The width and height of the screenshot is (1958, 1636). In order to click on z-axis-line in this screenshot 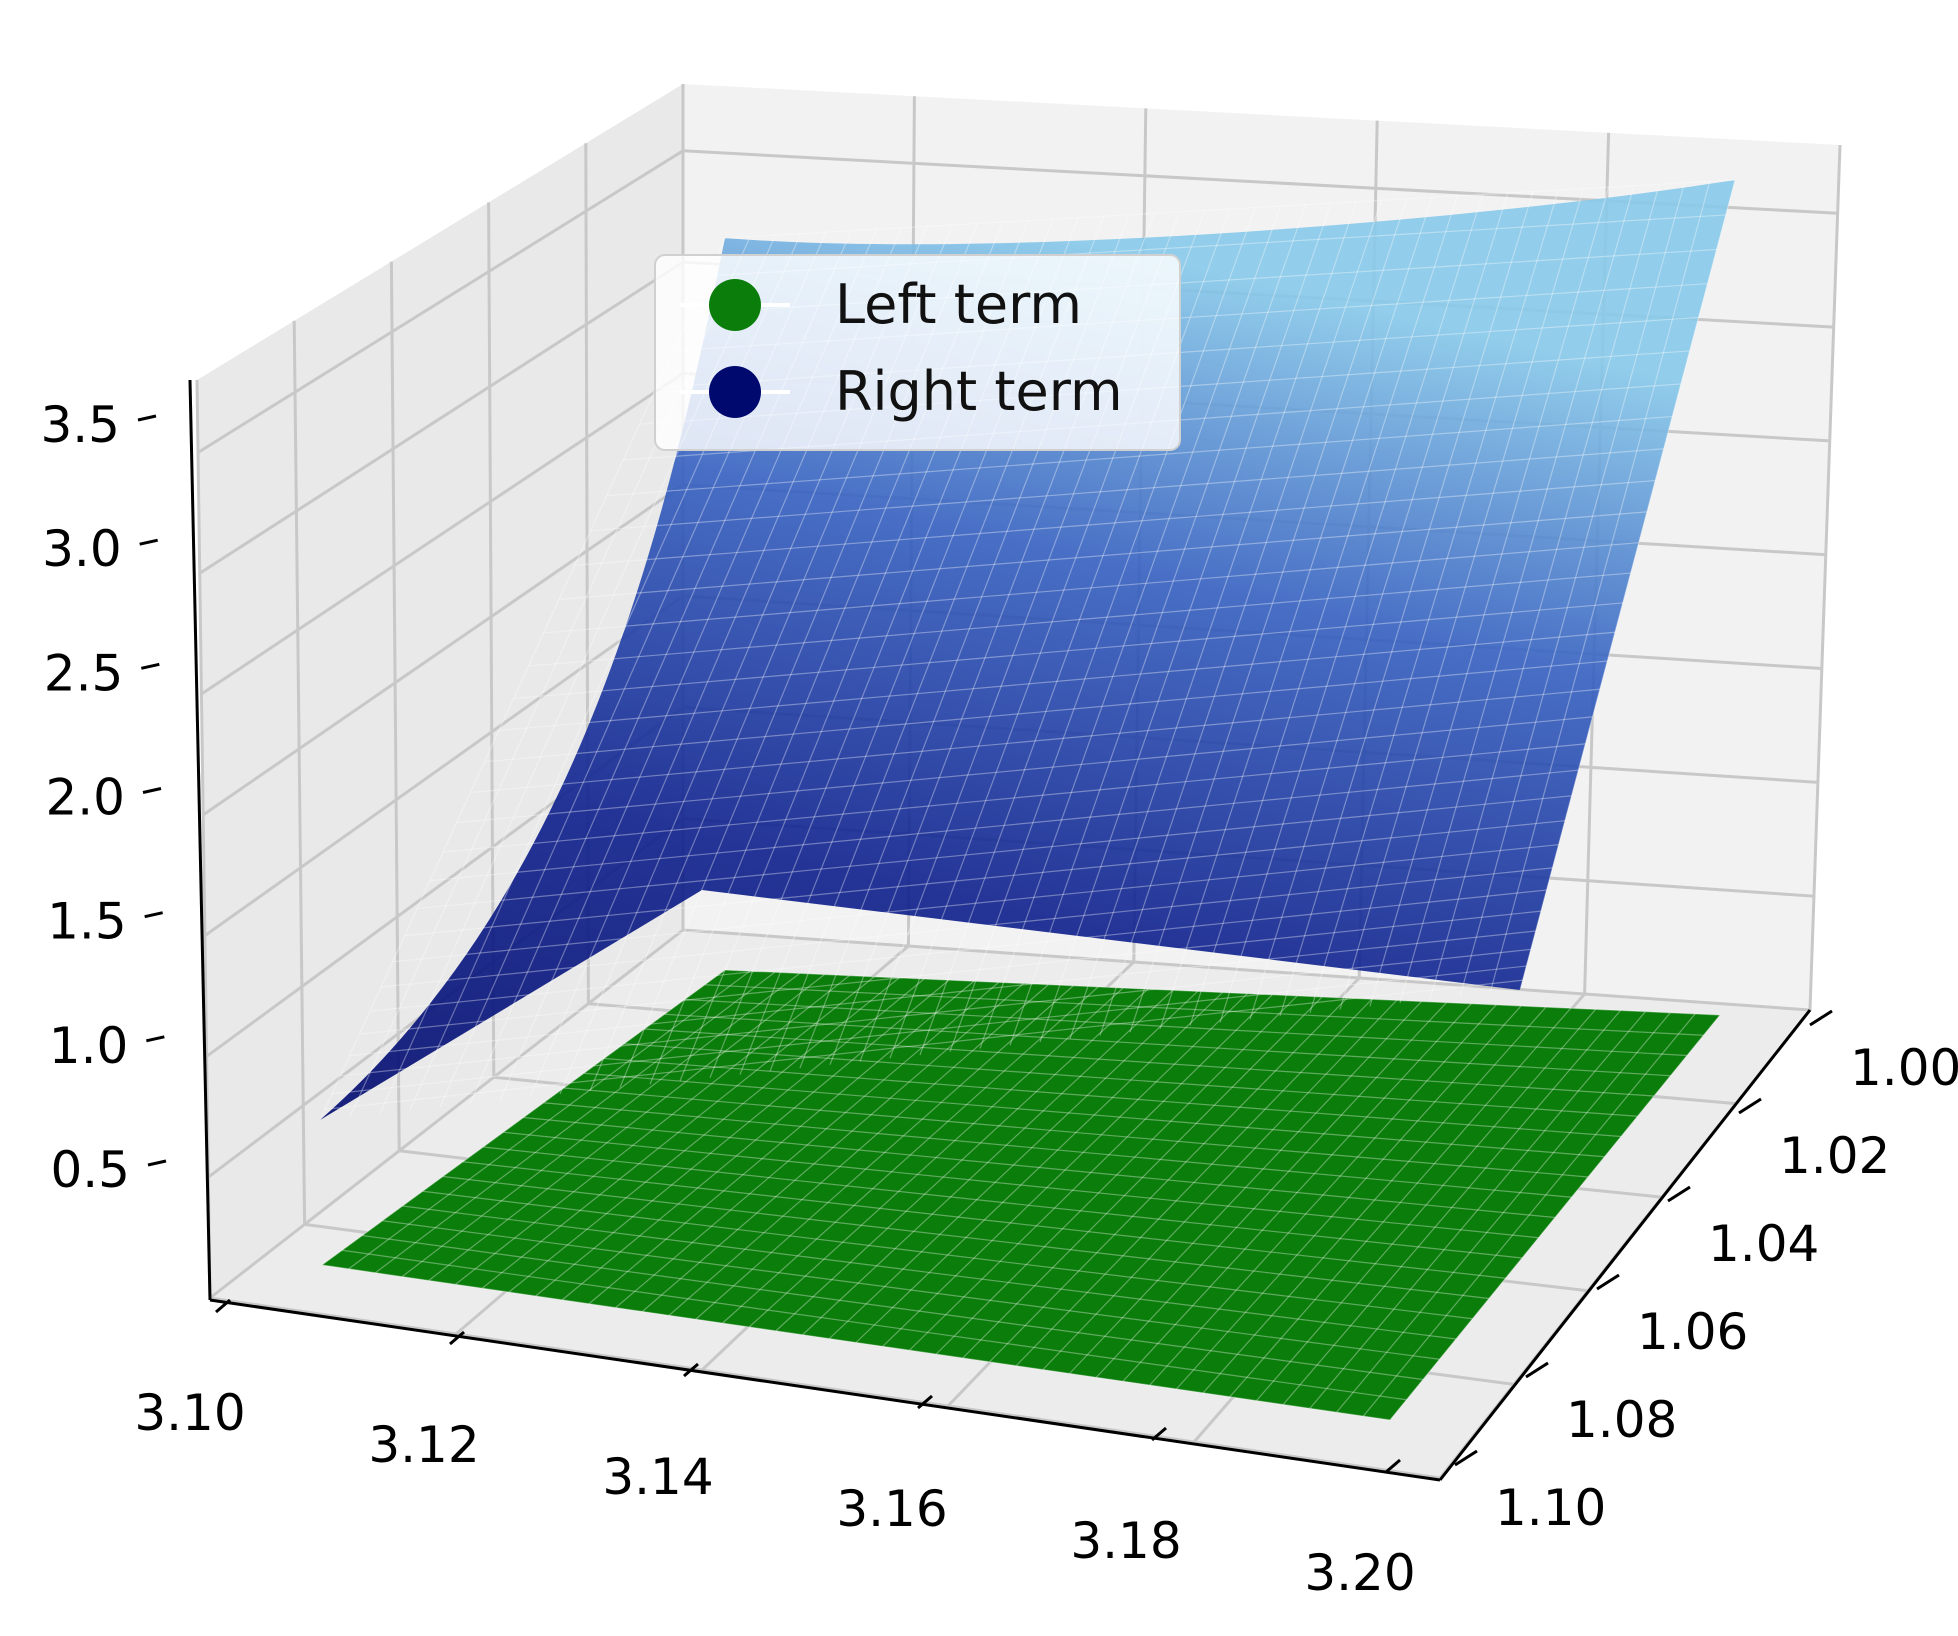, I will do `click(200, 840)`.